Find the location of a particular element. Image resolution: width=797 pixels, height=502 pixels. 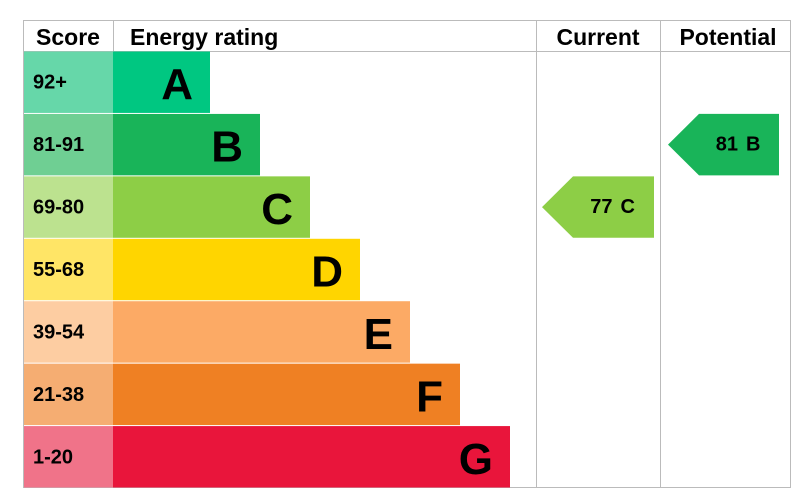

rating-letter: G is located at coordinates (476, 459).